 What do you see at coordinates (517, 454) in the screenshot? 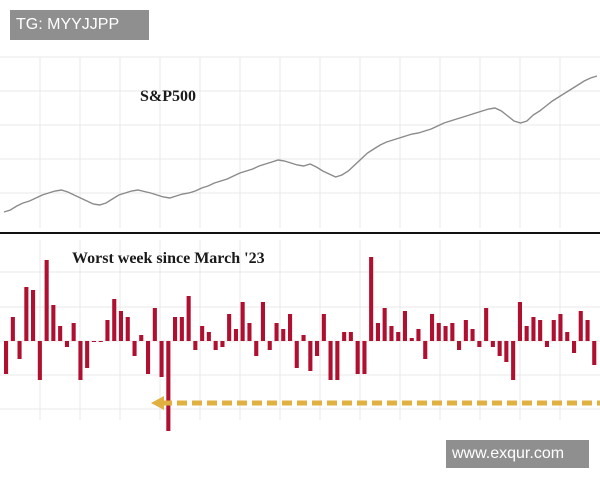
I see `watermark-site-label: www.exqur.com` at bounding box center [517, 454].